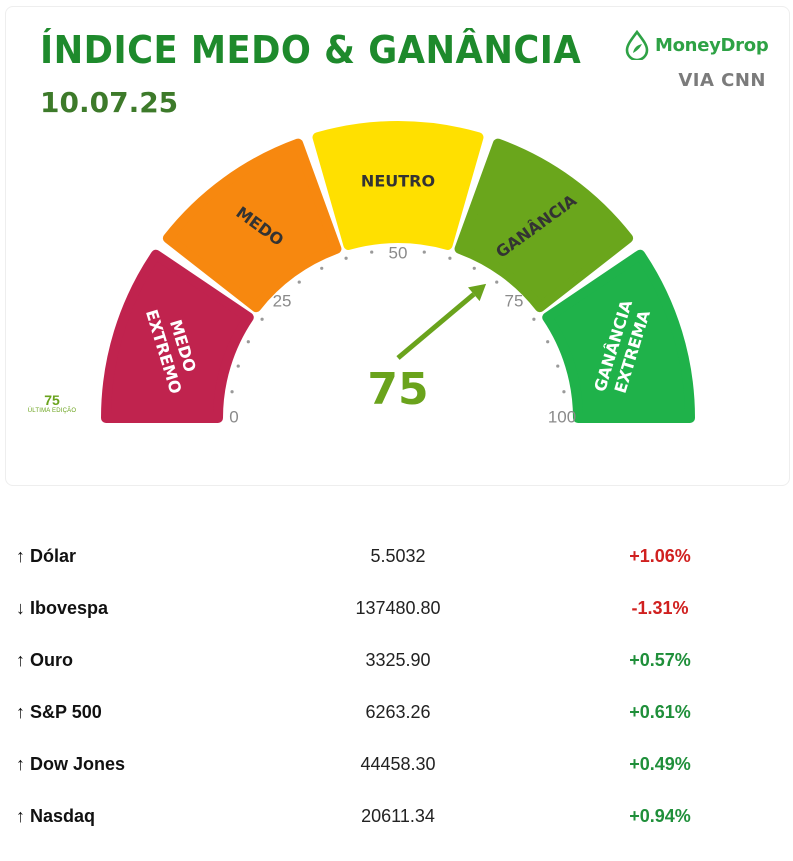  What do you see at coordinates (109, 102) in the screenshot?
I see `edition-date: 10.07.25` at bounding box center [109, 102].